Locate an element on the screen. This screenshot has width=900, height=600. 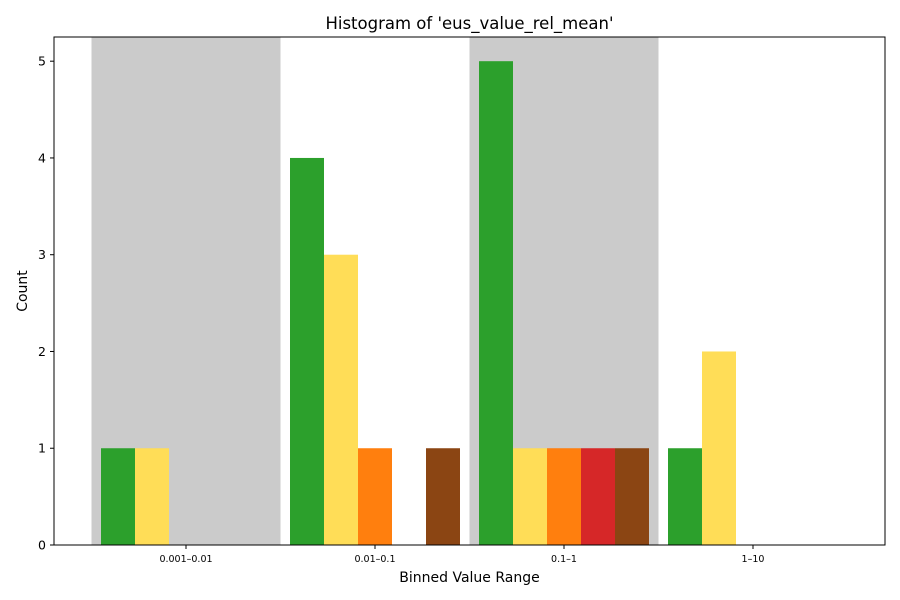
y-tick-label: 1 is located at coordinates (42, 448).